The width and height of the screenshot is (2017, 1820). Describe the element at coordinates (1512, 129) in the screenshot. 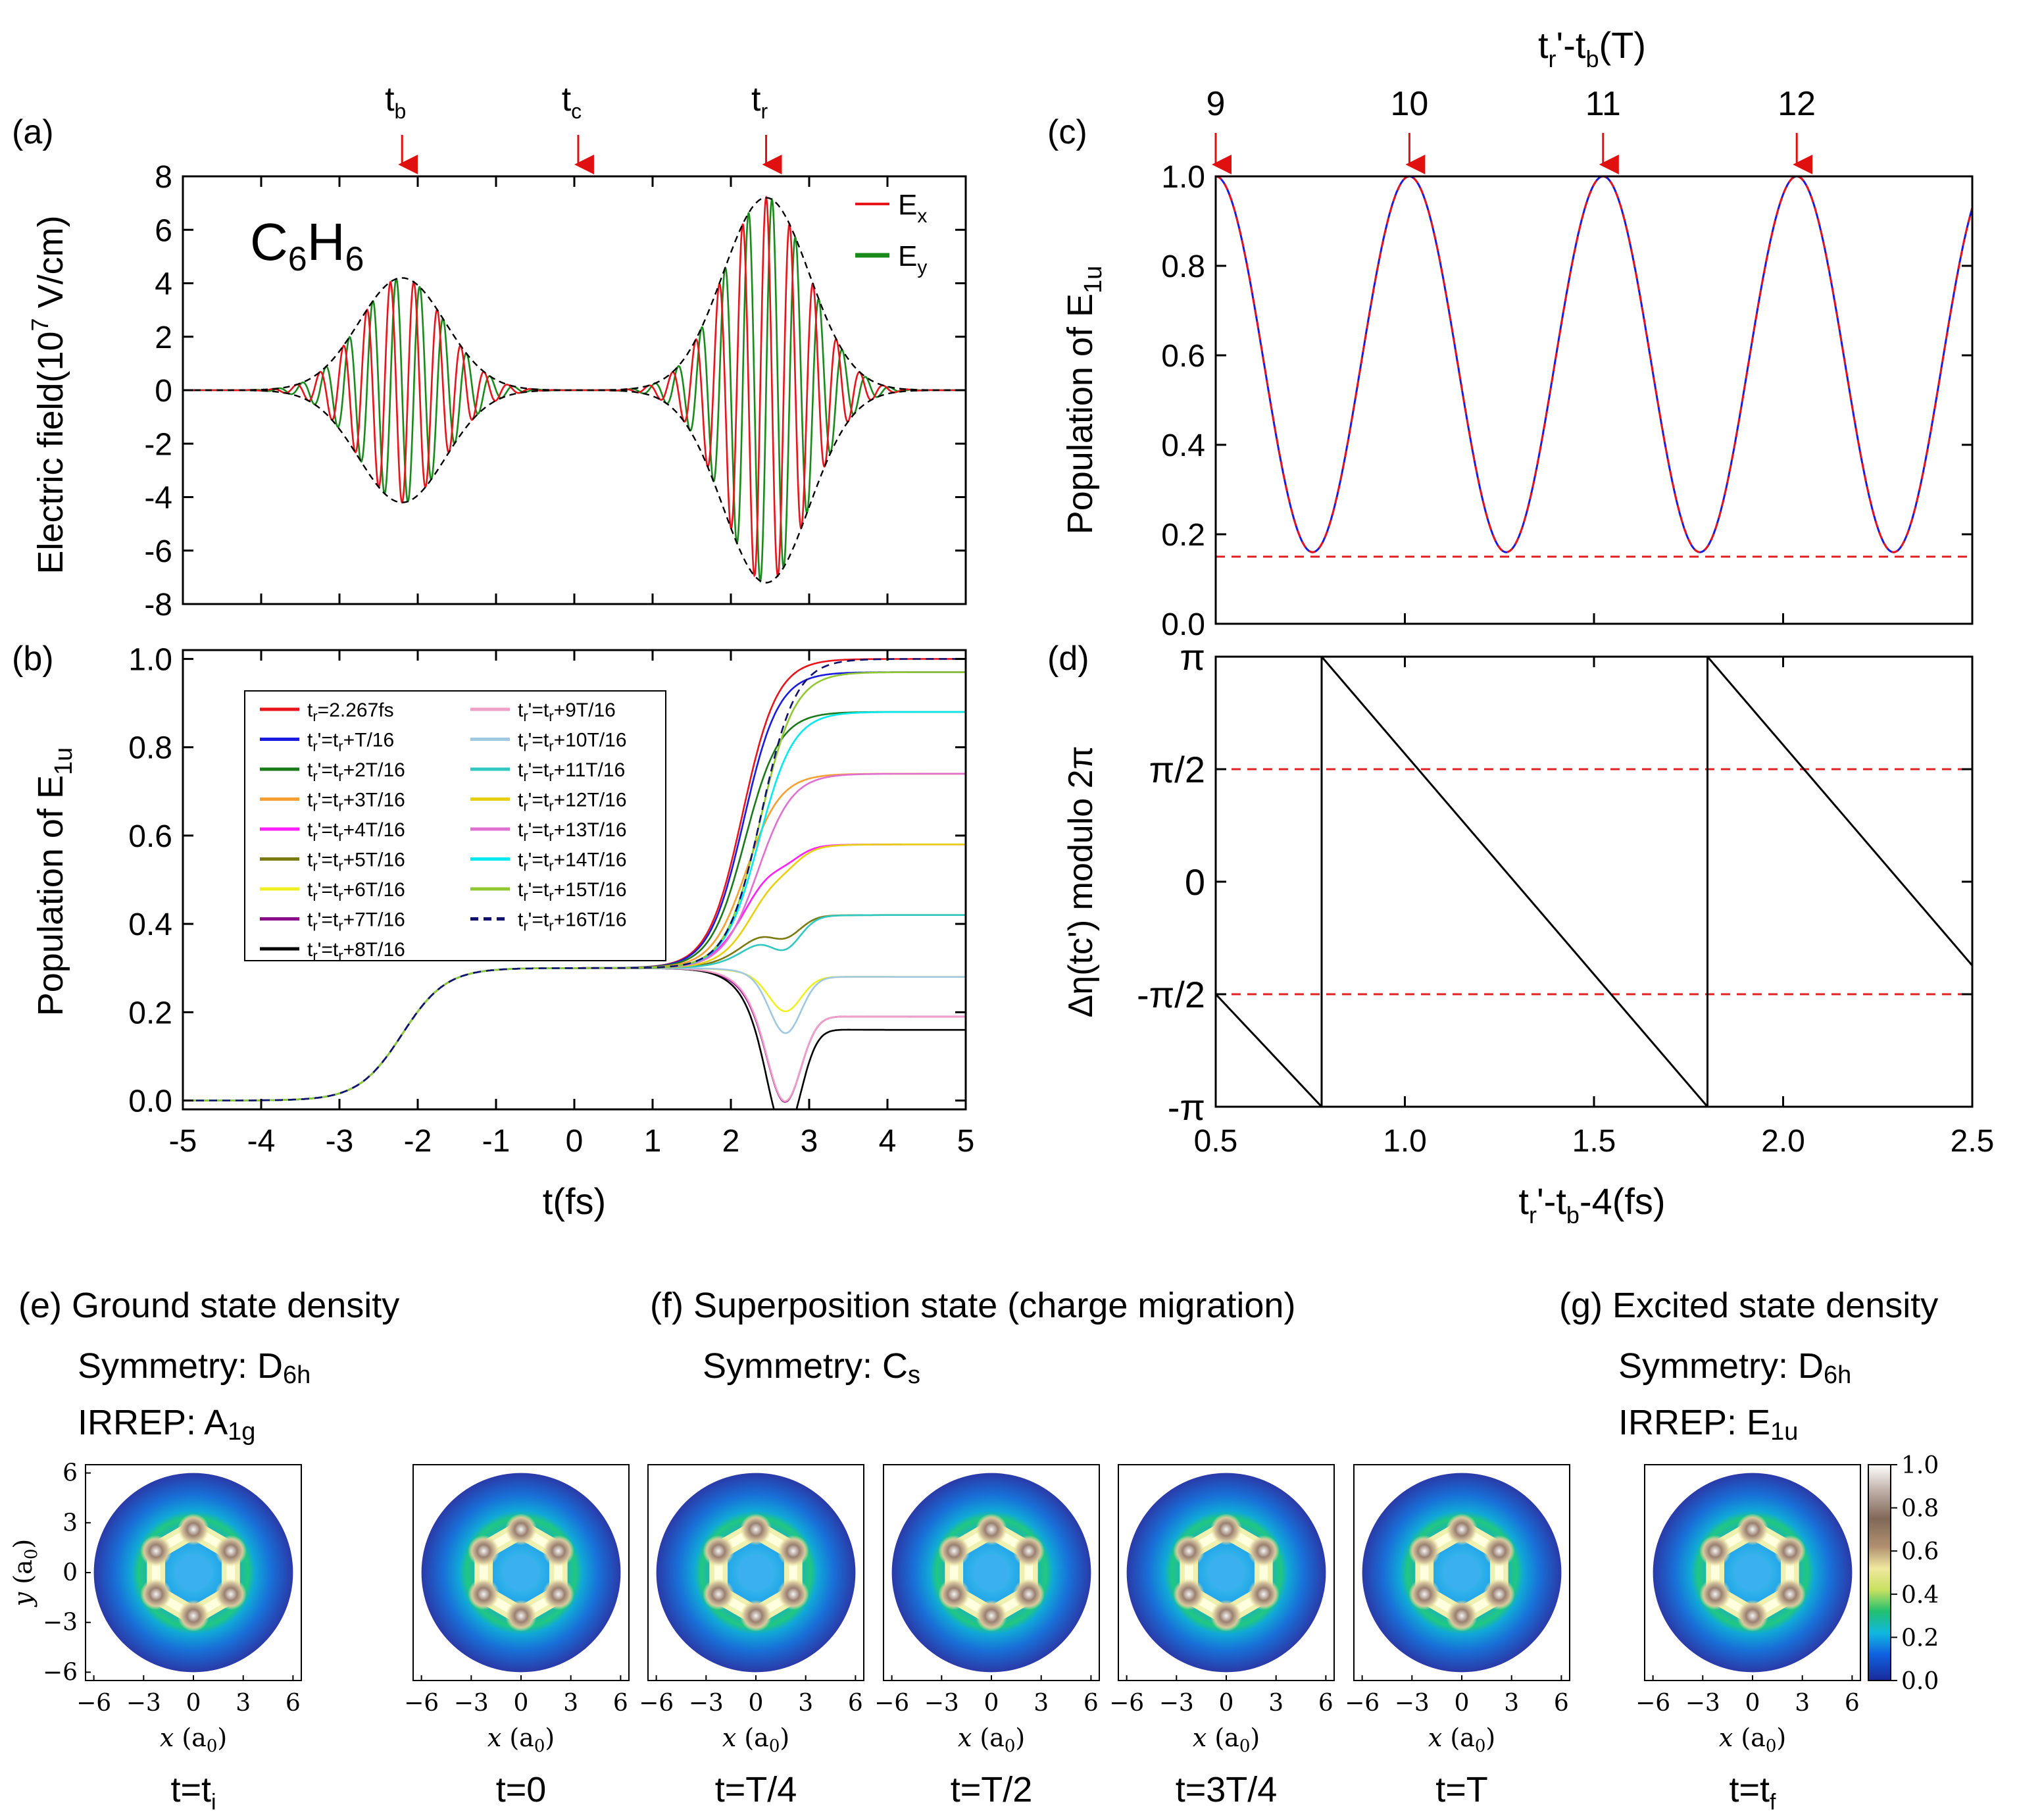

I see `panel-c-topticks: 9 10 11 12` at that location.